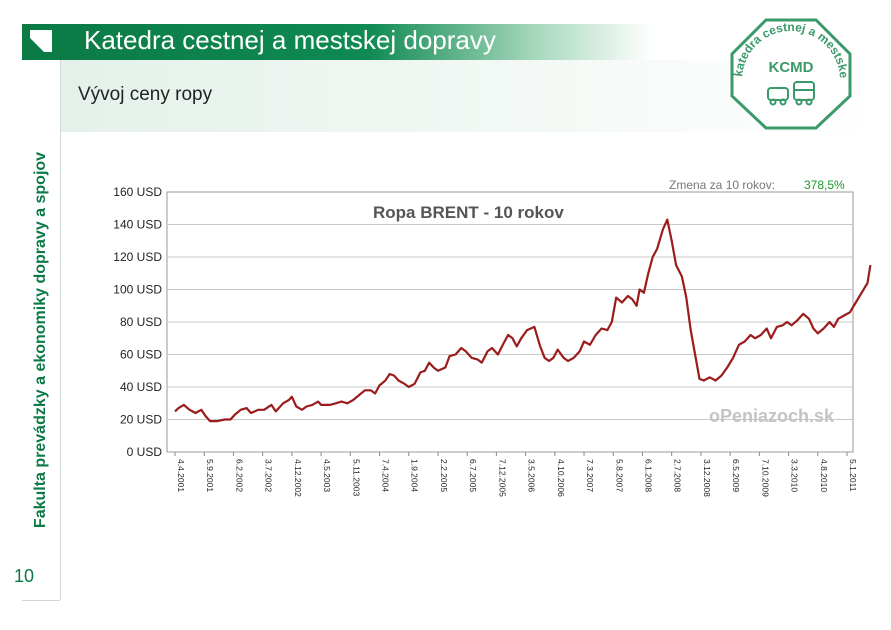 The width and height of the screenshot is (891, 630). What do you see at coordinates (824, 475) in the screenshot?
I see `x-tick-label: 4.8.2010` at bounding box center [824, 475].